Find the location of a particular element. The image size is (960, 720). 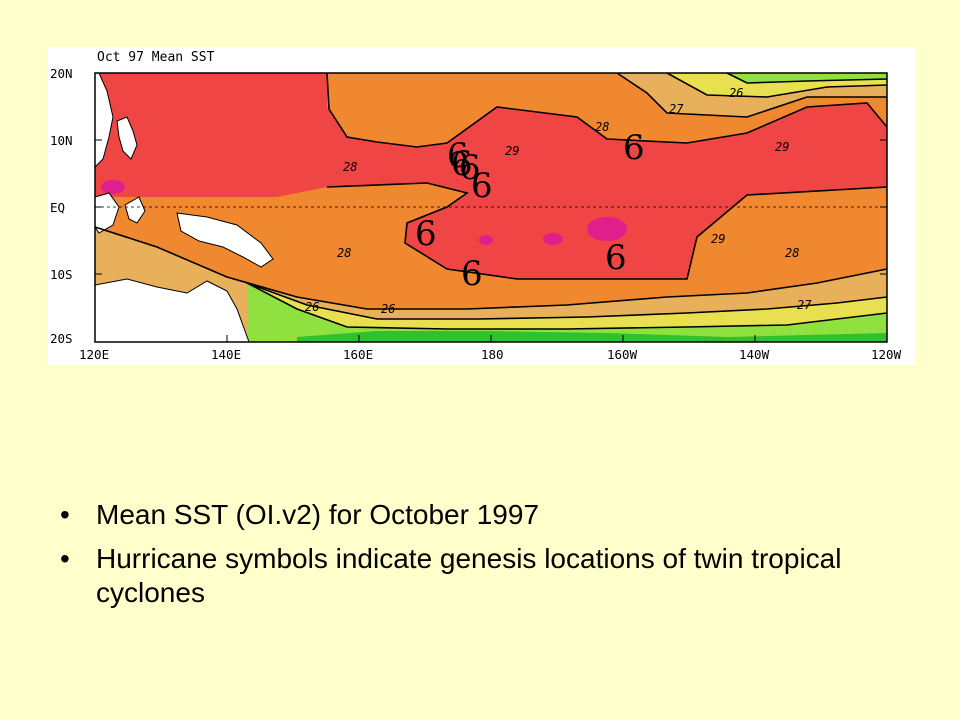

sst-field-red-west is located at coordinates (167, 147).